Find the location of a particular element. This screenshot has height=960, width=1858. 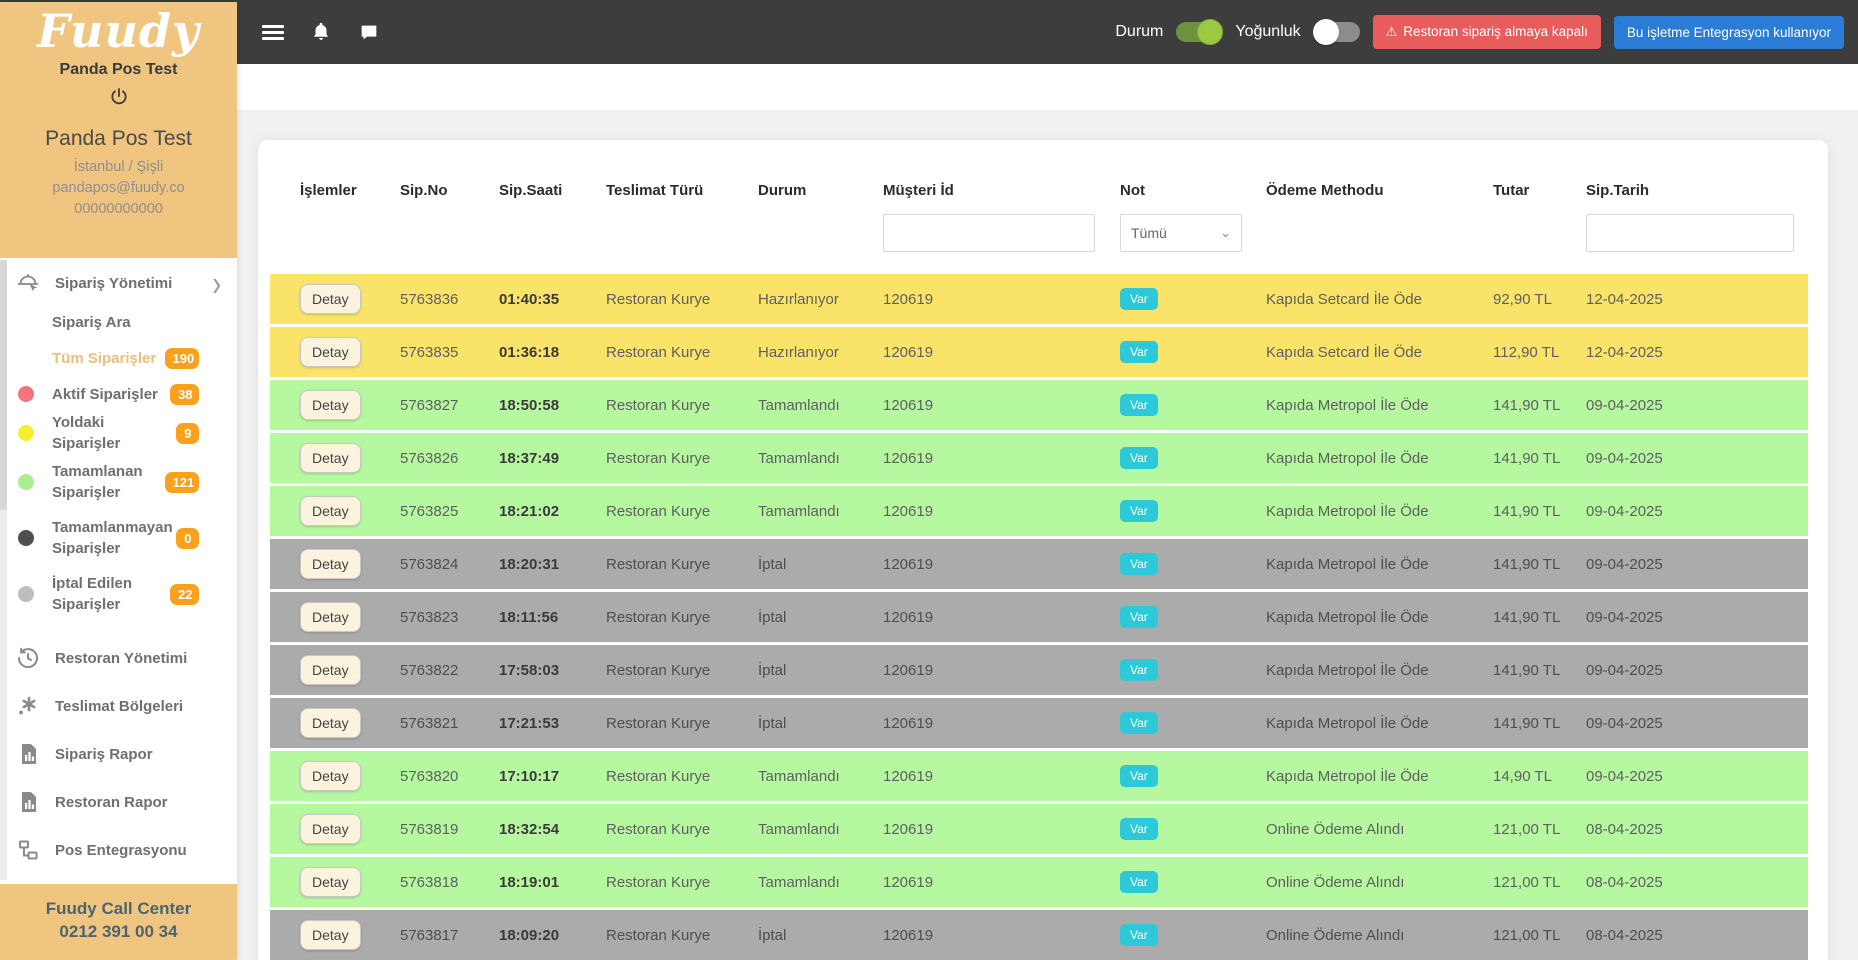

red-status-dot is located at coordinates (26, 394).